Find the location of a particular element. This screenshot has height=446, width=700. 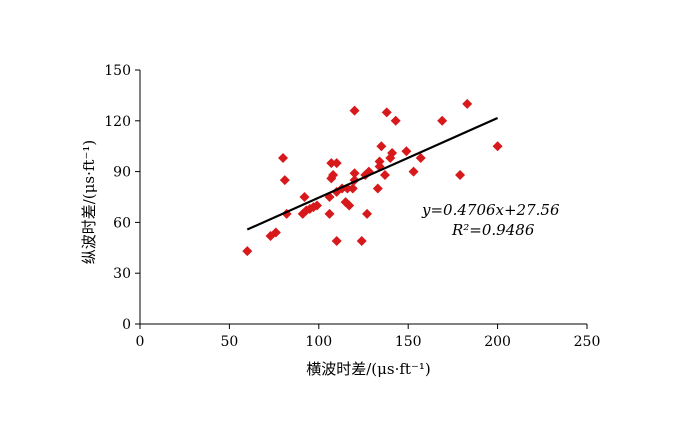

y-tick-label: 30 is located at coordinates (122, 274).